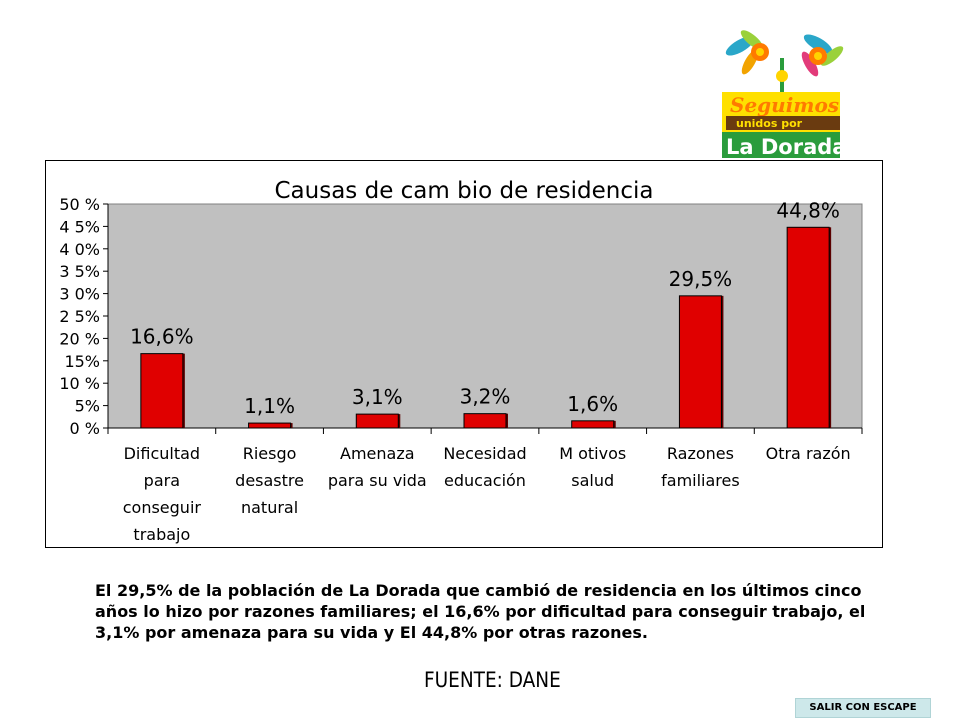 The width and height of the screenshot is (960, 720). I want to click on svg-text: La Dorada, so click(785, 147).